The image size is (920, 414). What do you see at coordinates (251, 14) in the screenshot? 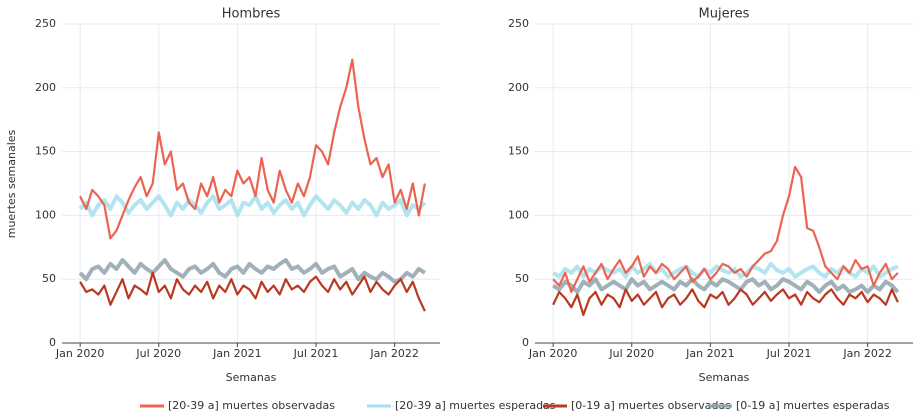
I see `chart-title: Hombres` at bounding box center [251, 14].